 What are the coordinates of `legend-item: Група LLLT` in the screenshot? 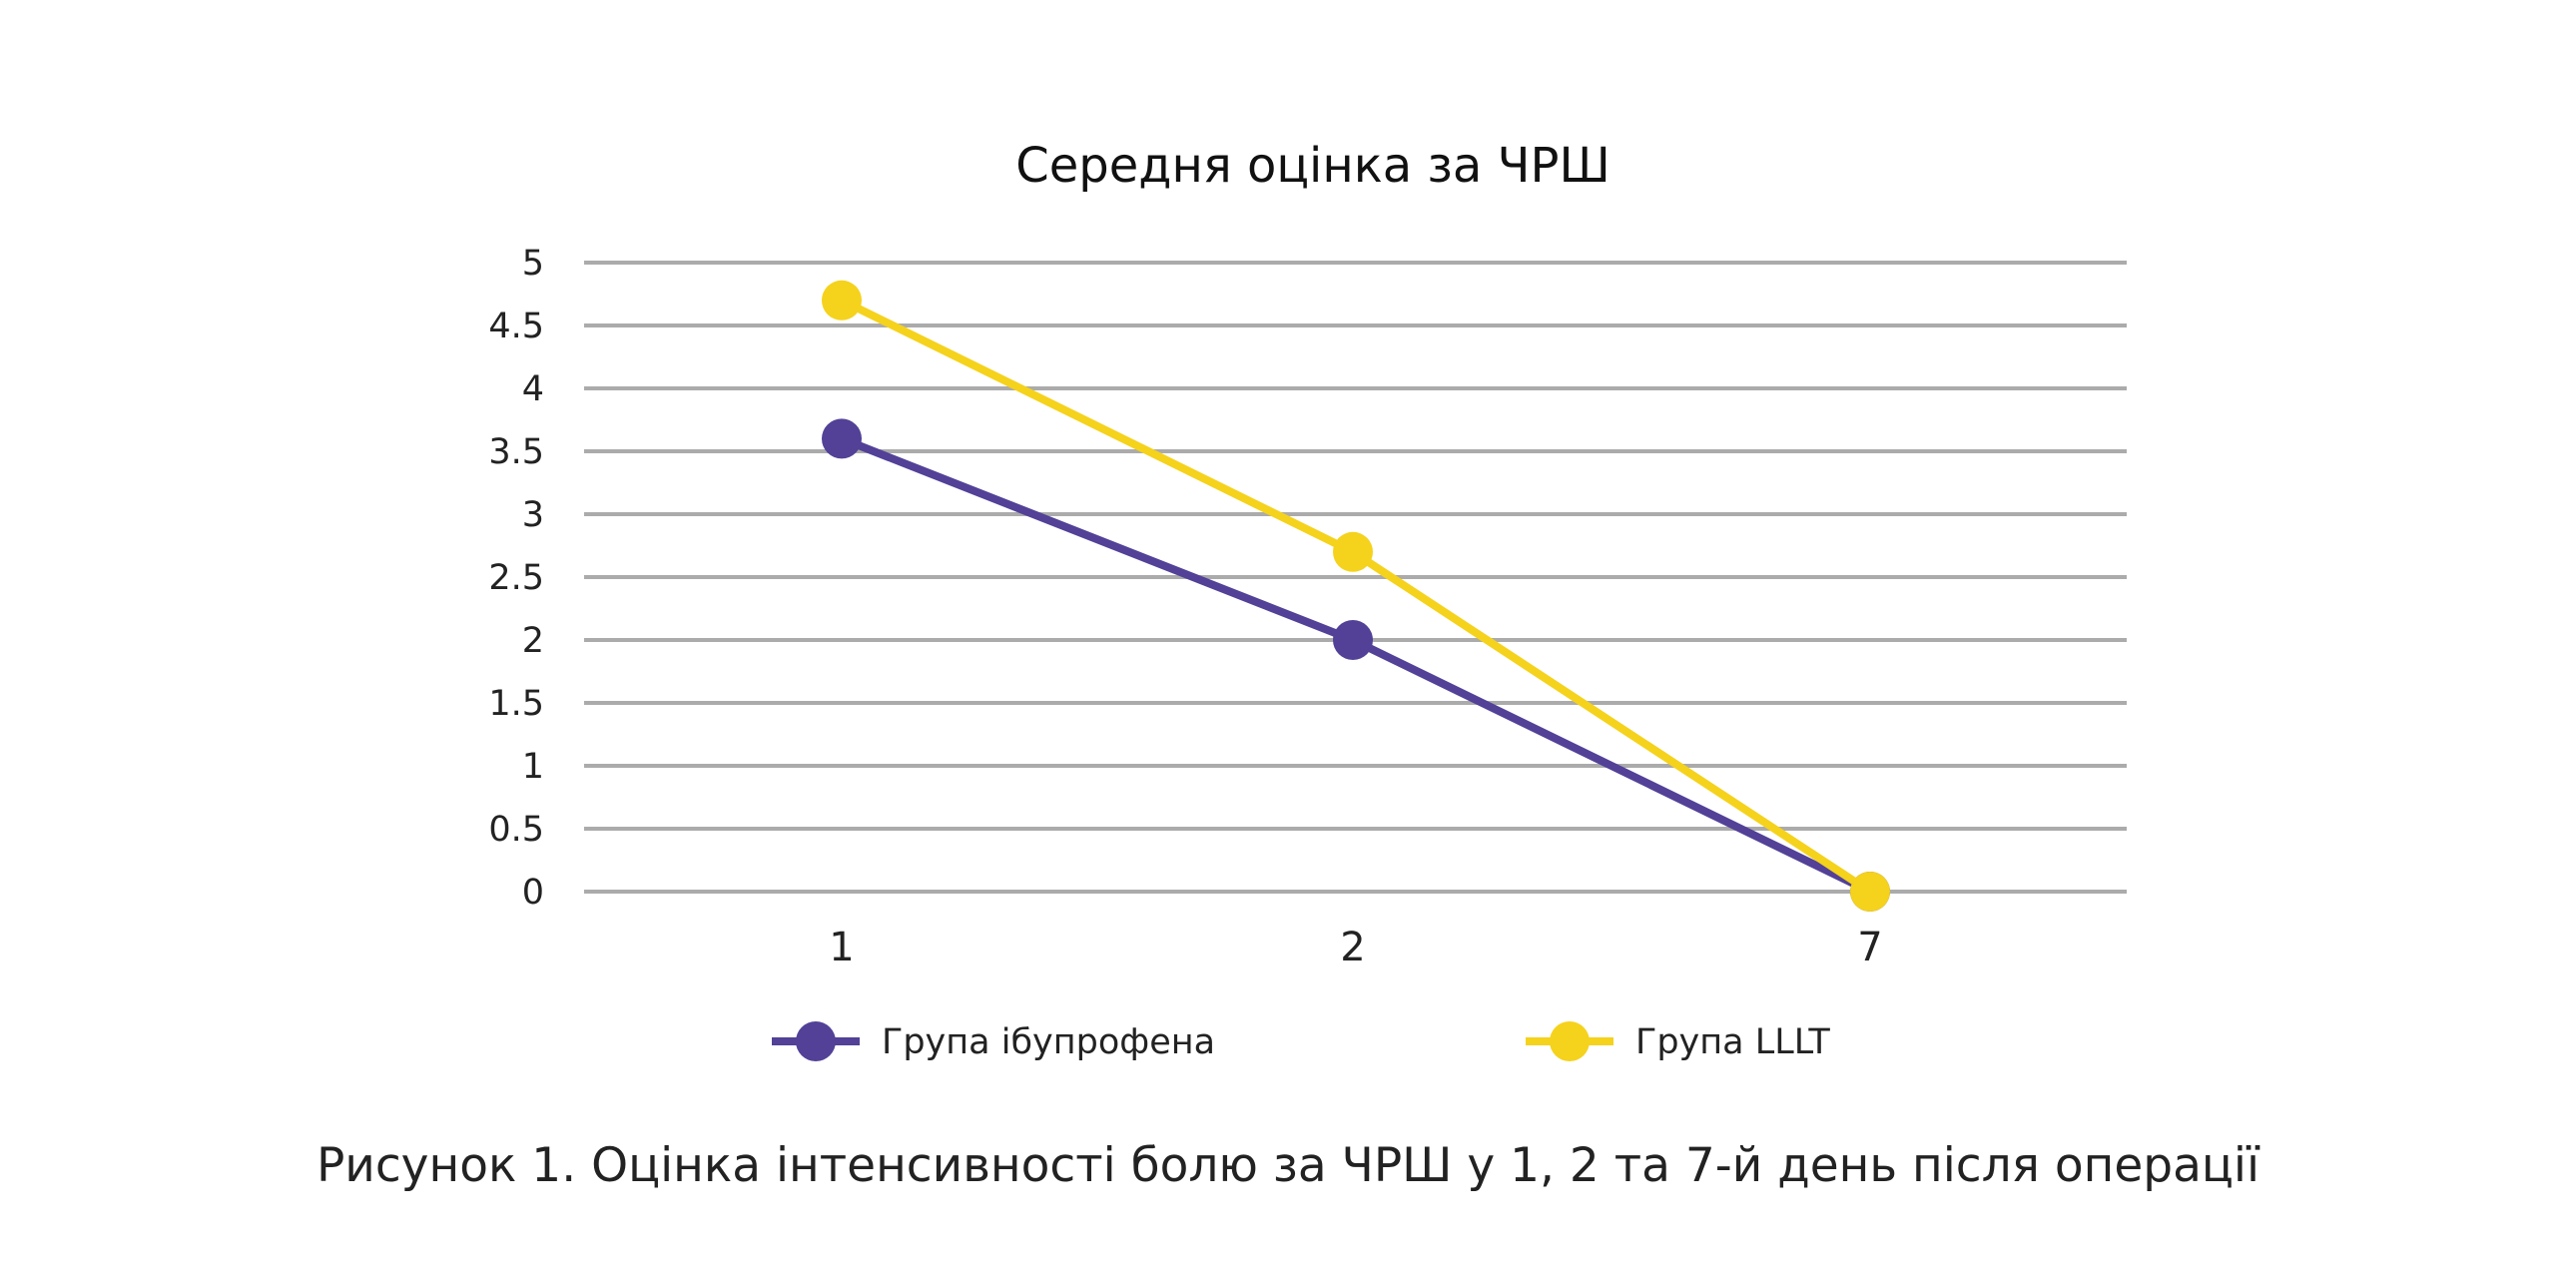 It's located at (1678, 1041).